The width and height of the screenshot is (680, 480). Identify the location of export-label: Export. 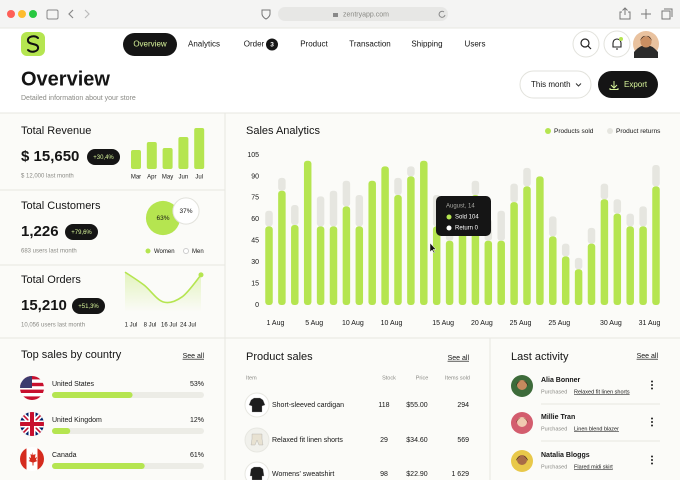
(636, 84).